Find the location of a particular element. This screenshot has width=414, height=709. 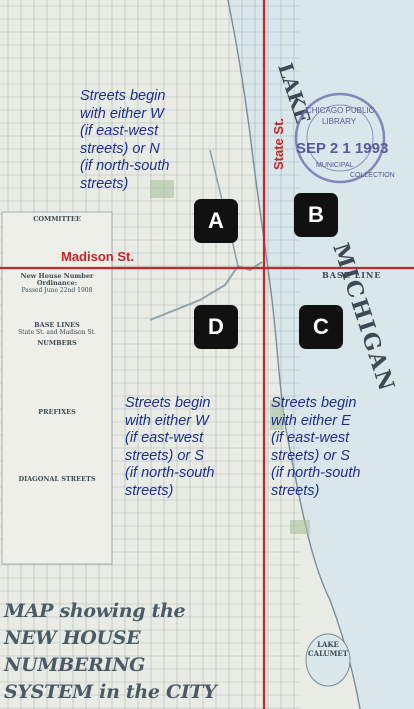

stamp-line4: COLLECTION is located at coordinates (372, 175).